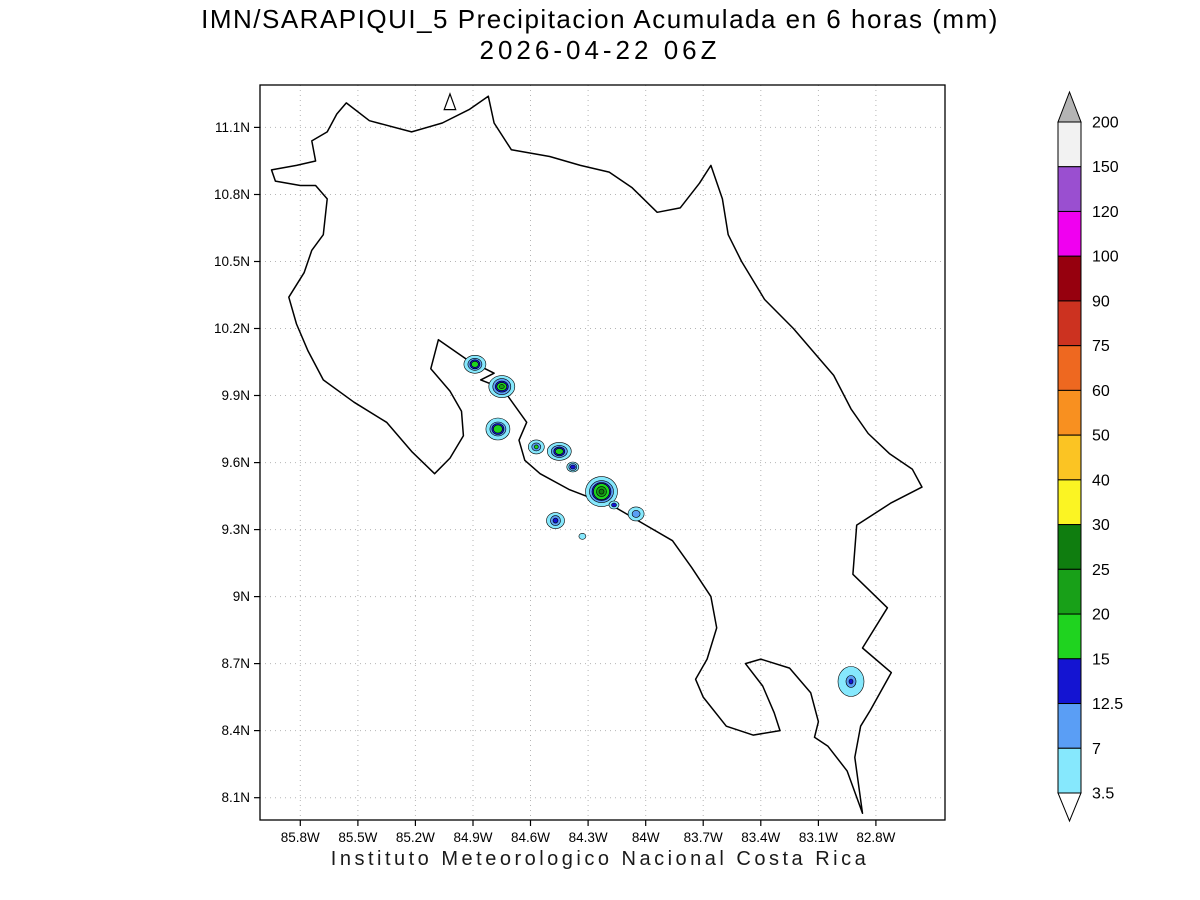 Image resolution: width=1200 pixels, height=900 pixels. Describe the element at coordinates (1105, 123) in the screenshot. I see `colorbar-label: 200` at that location.